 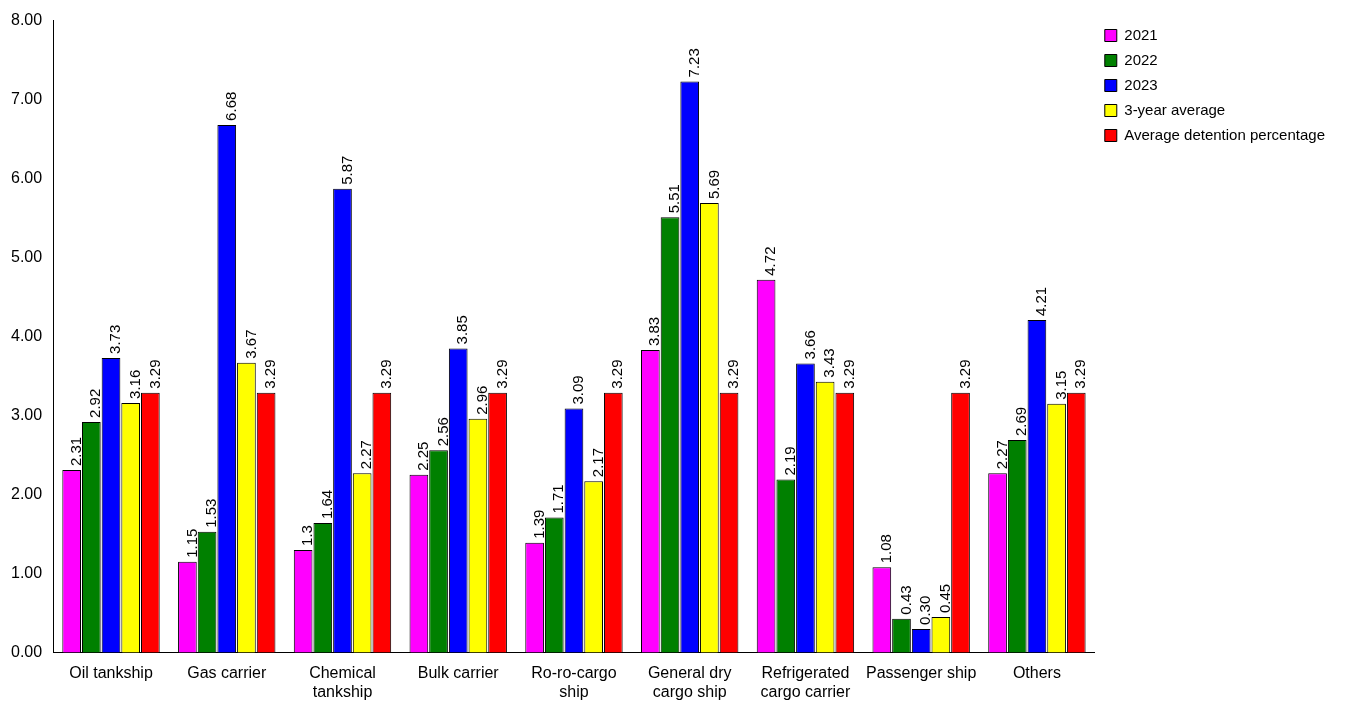 I want to click on legend-label: Average detention percentage, so click(x=1225, y=134).